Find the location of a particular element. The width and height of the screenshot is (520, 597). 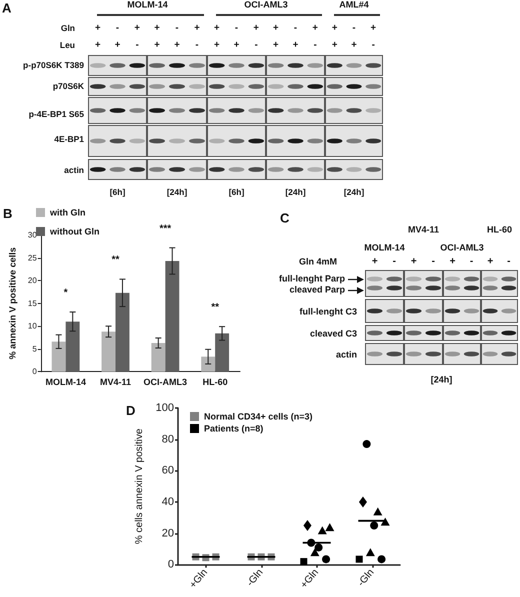

category-label: full-lenght C3 is located at coordinates (328, 311).